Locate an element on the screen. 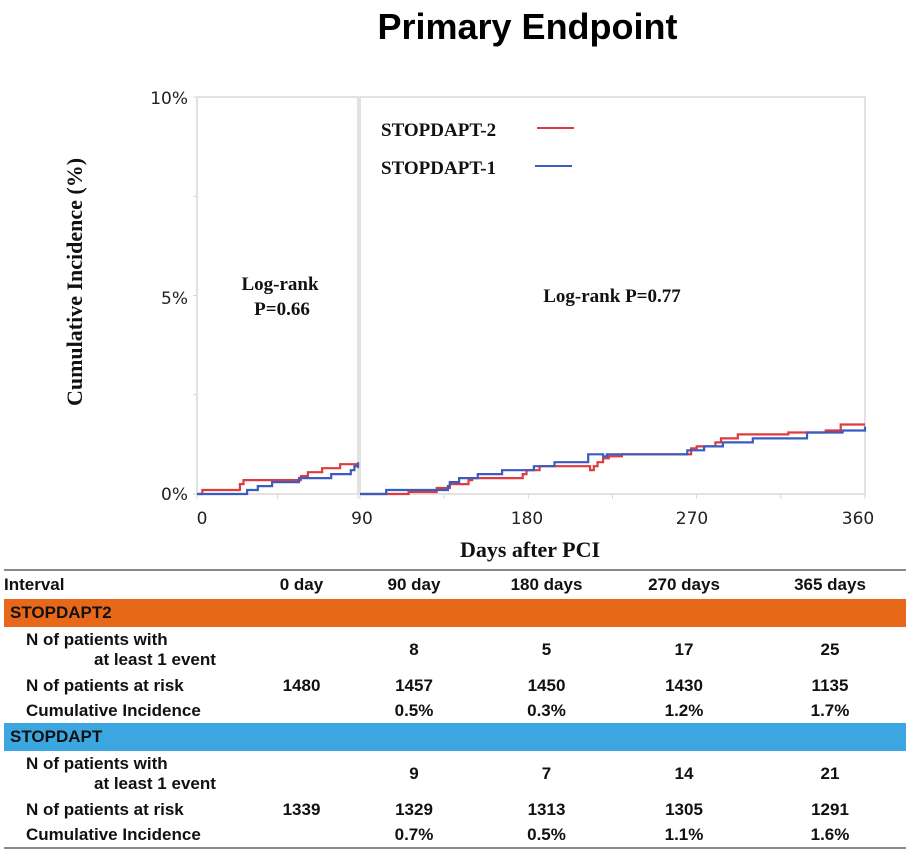 Image resolution: width=913 pixels, height=862 pixels. group-row-stopdapt: STOPDAPT is located at coordinates (455, 737).